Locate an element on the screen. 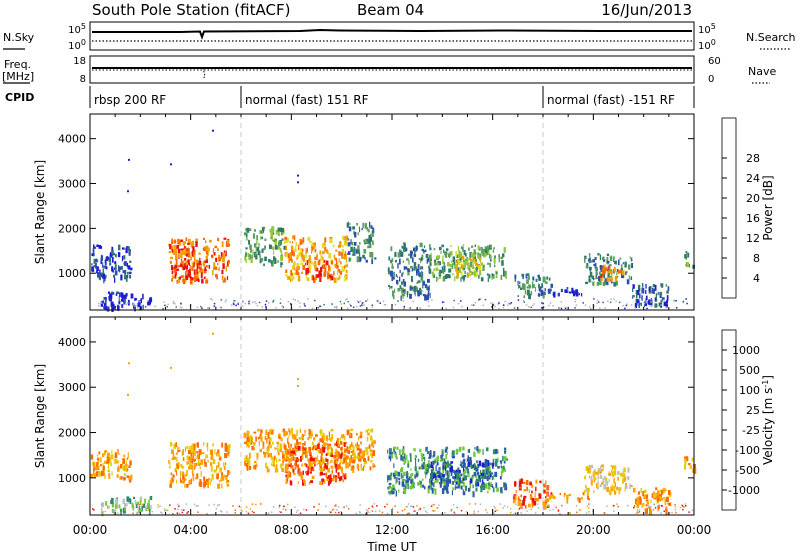  colorbar-tick-label: 24 is located at coordinates (753, 178).